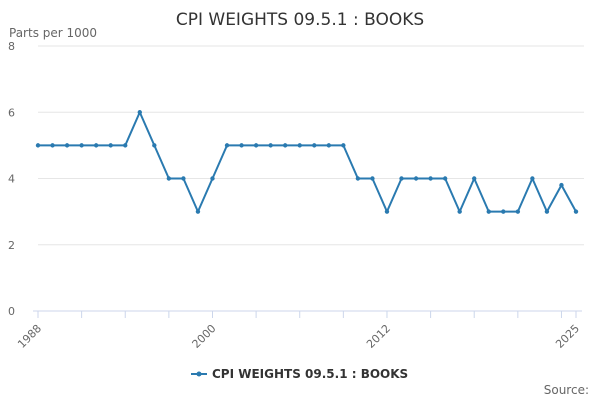  Describe the element at coordinates (298, 336) in the screenshot. I see `x-axis-ticks: 1988 2000 2012 2025` at that location.